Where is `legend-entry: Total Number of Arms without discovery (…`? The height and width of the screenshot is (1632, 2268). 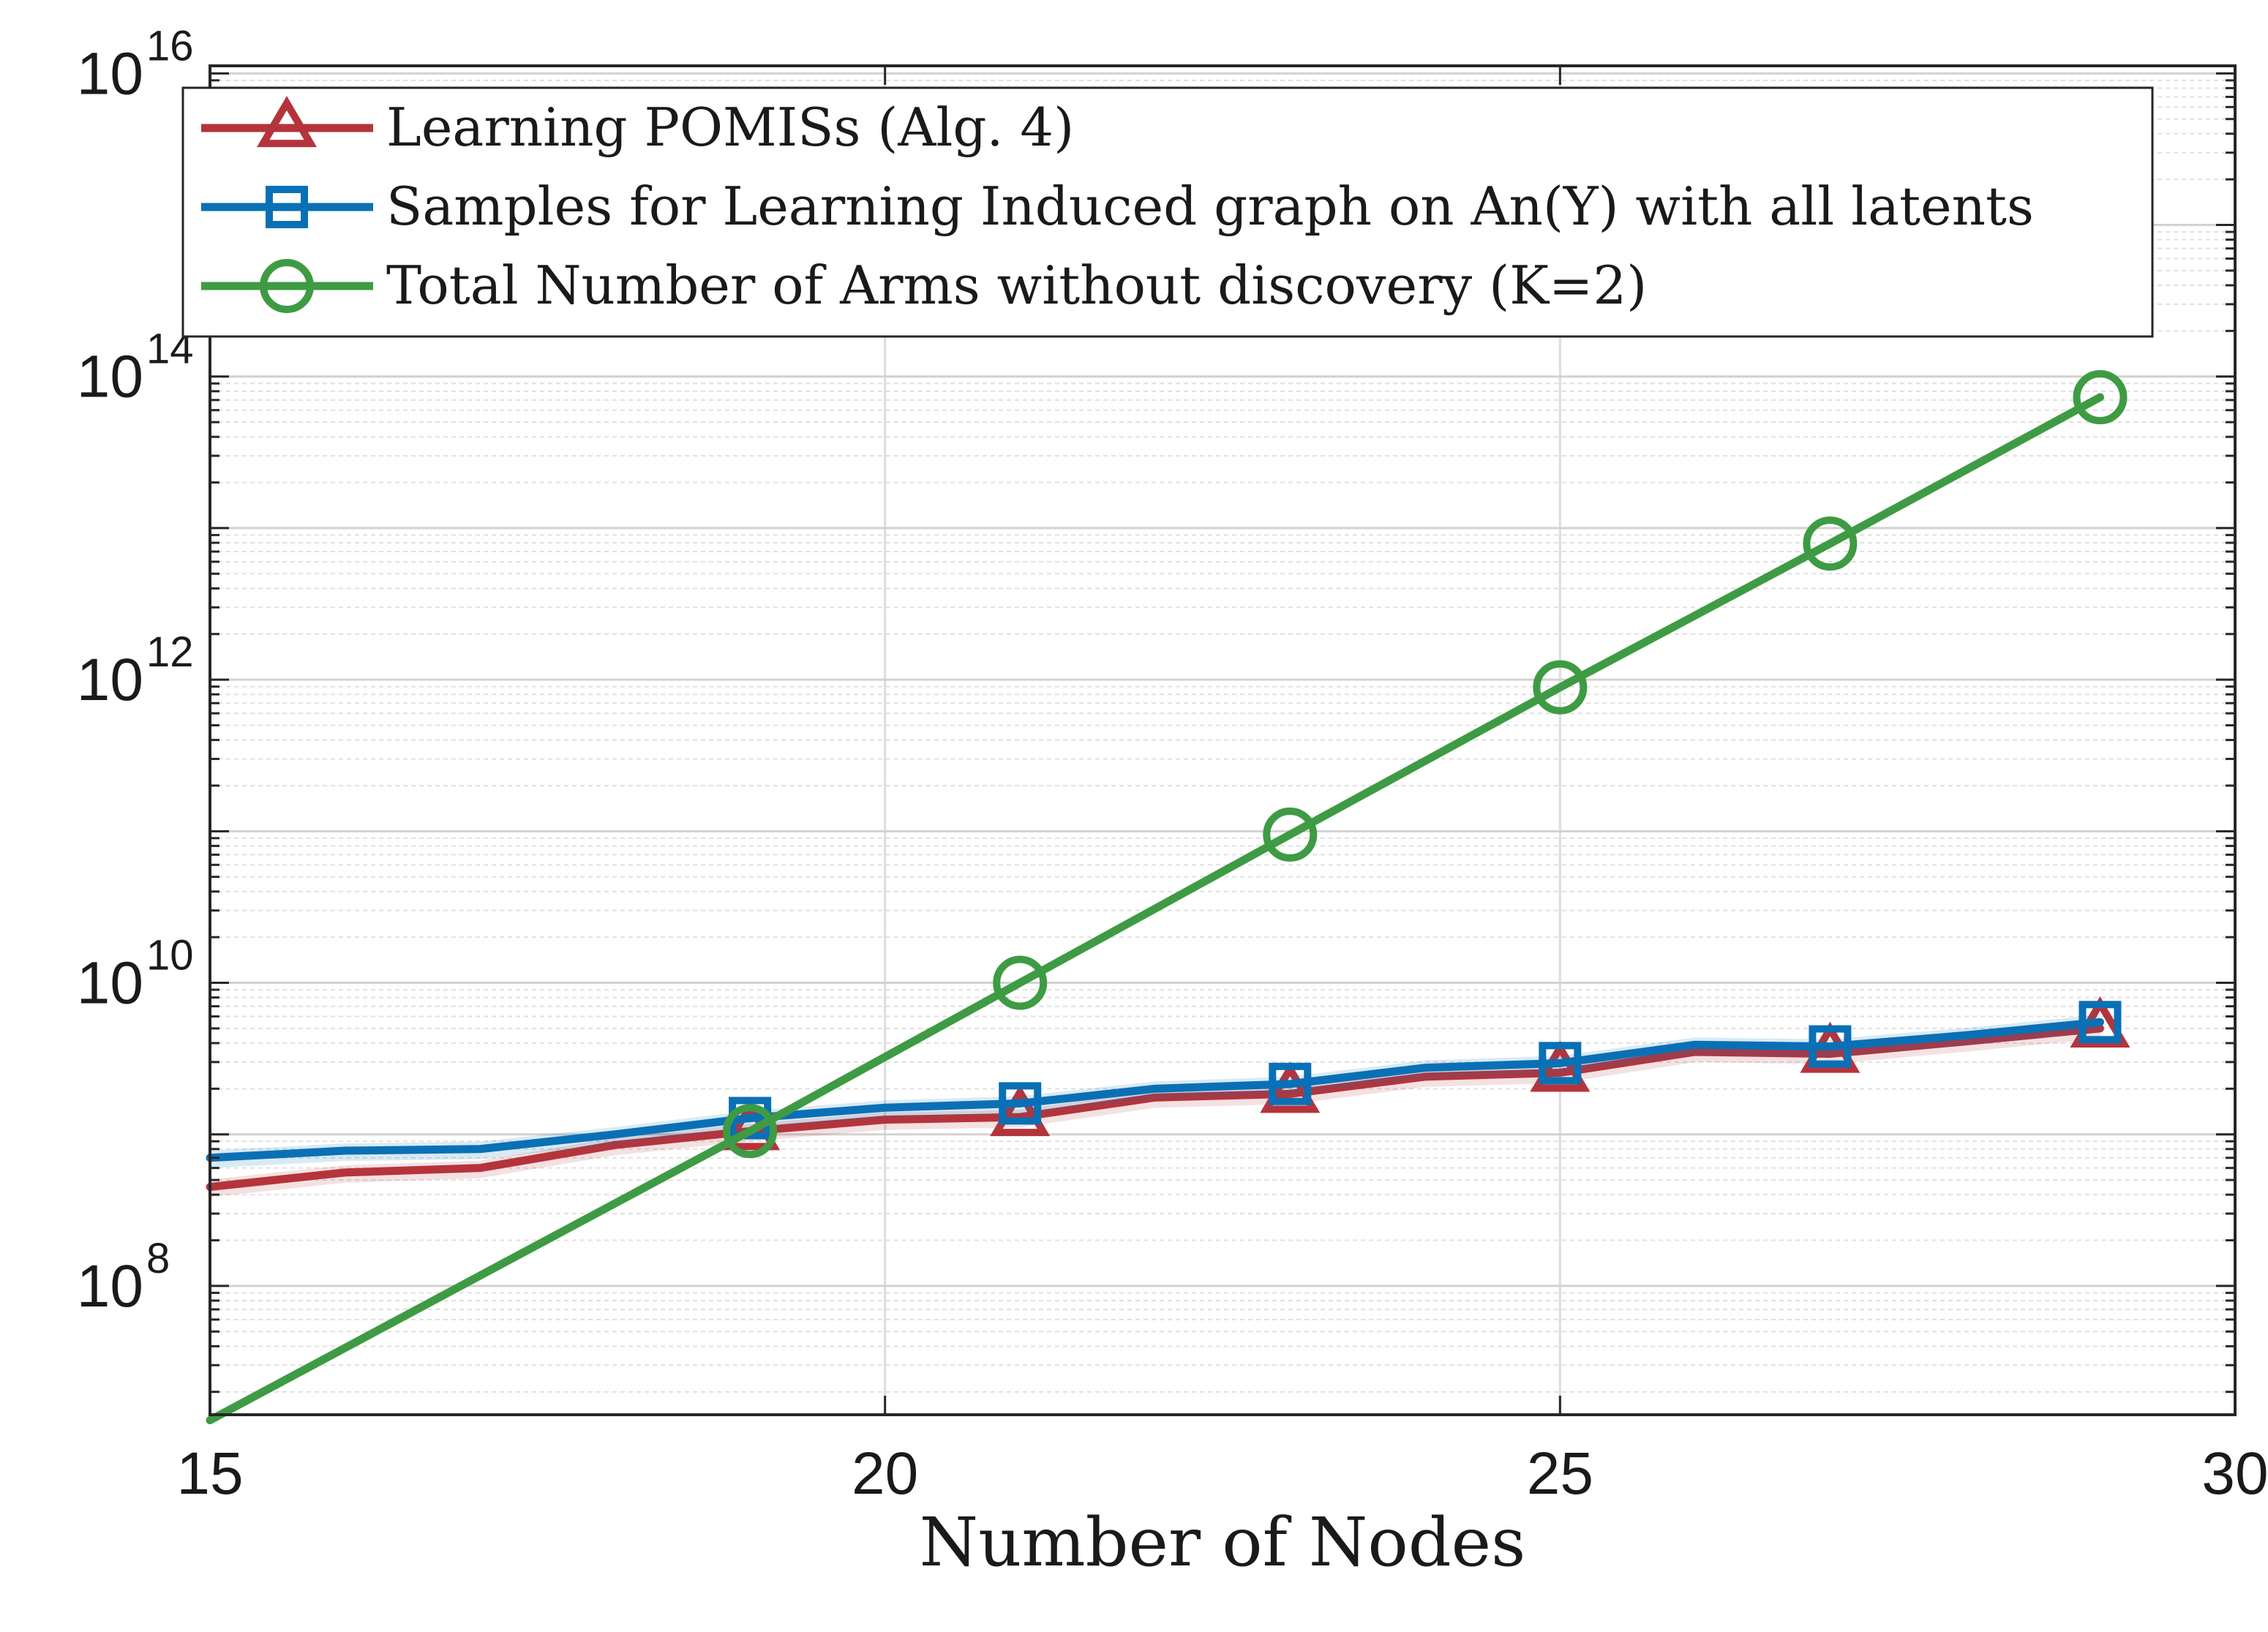
legend-entry: Total Number of Arms without discovery (… is located at coordinates (924, 285).